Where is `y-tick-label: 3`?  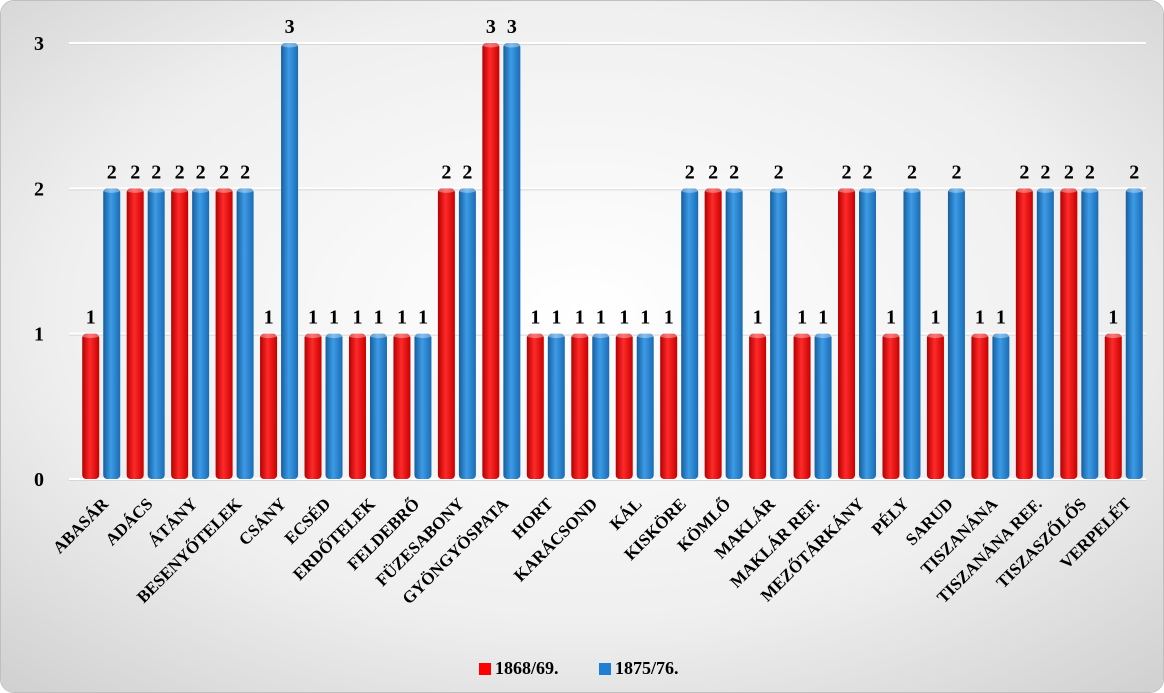 y-tick-label: 3 is located at coordinates (39, 44).